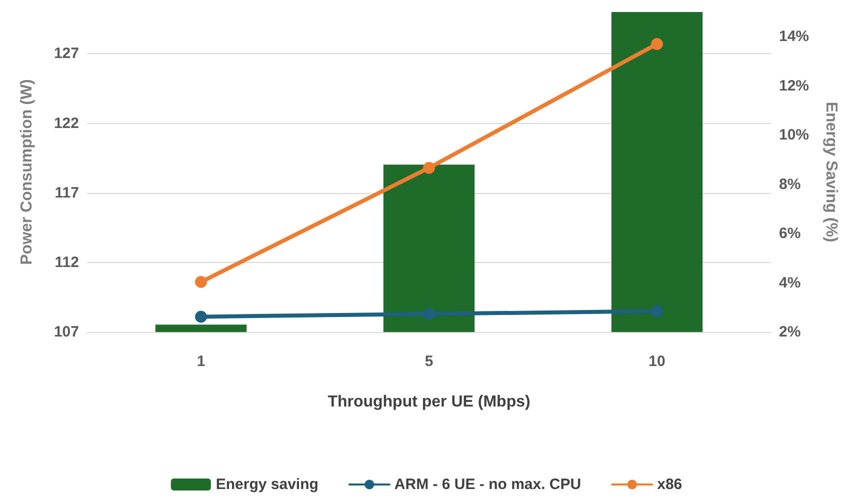 The width and height of the screenshot is (853, 499). What do you see at coordinates (794, 37) in the screenshot?
I see `y2-tick-label: 14%` at bounding box center [794, 37].